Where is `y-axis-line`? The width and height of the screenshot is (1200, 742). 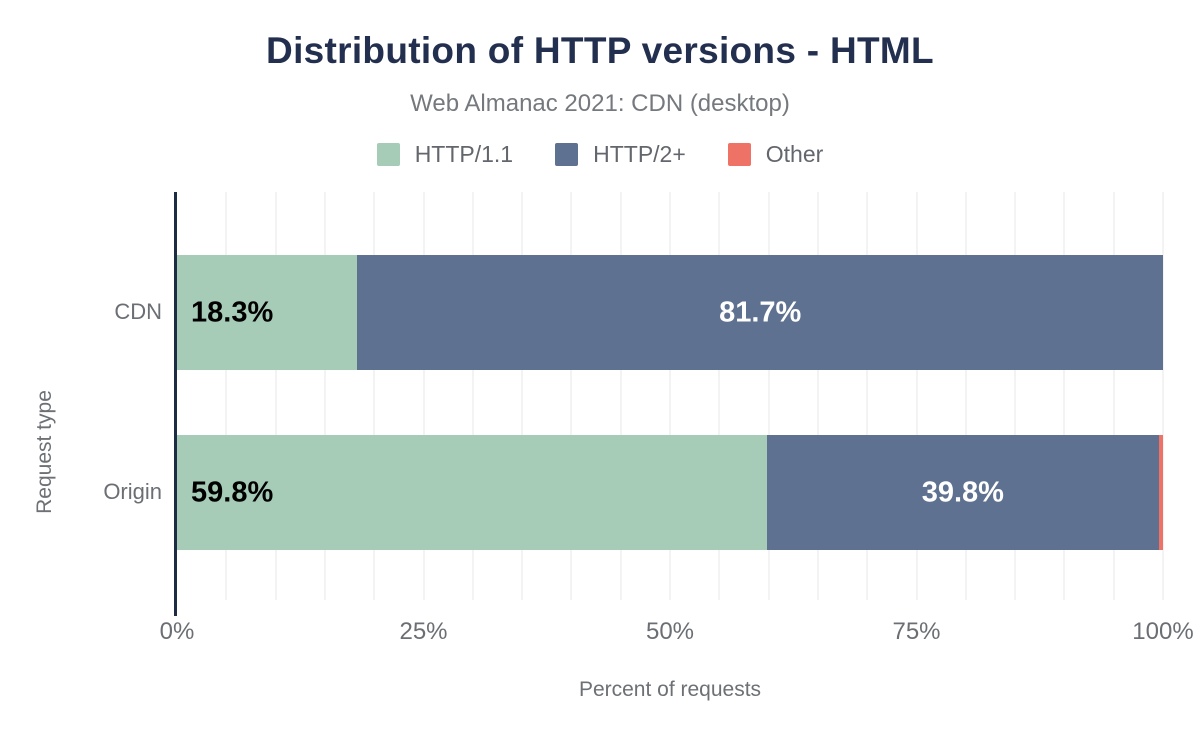
y-axis-line is located at coordinates (175, 404).